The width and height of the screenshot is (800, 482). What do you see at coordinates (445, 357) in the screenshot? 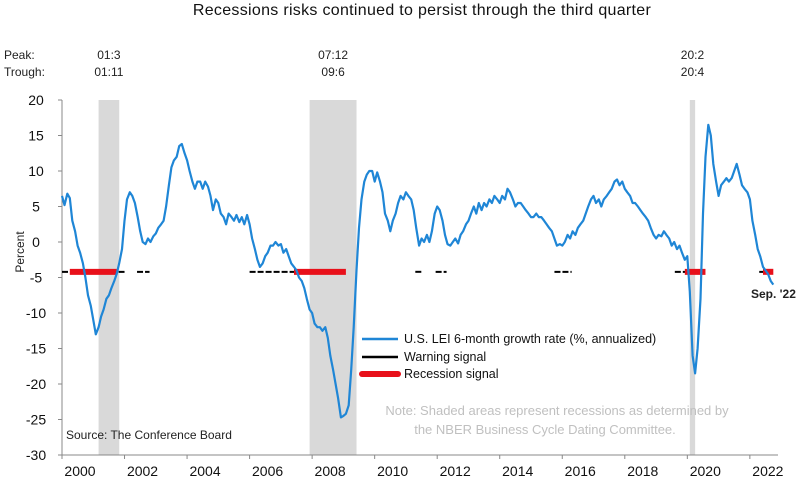
I see `legend-warning-label: Warning signal` at bounding box center [445, 357].